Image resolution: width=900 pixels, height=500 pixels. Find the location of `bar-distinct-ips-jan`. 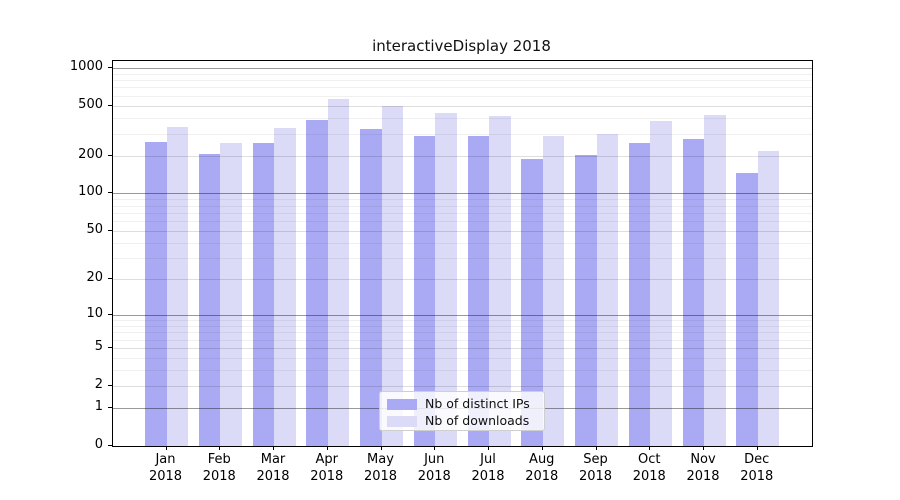

bar-distinct-ips-jan is located at coordinates (156, 293).